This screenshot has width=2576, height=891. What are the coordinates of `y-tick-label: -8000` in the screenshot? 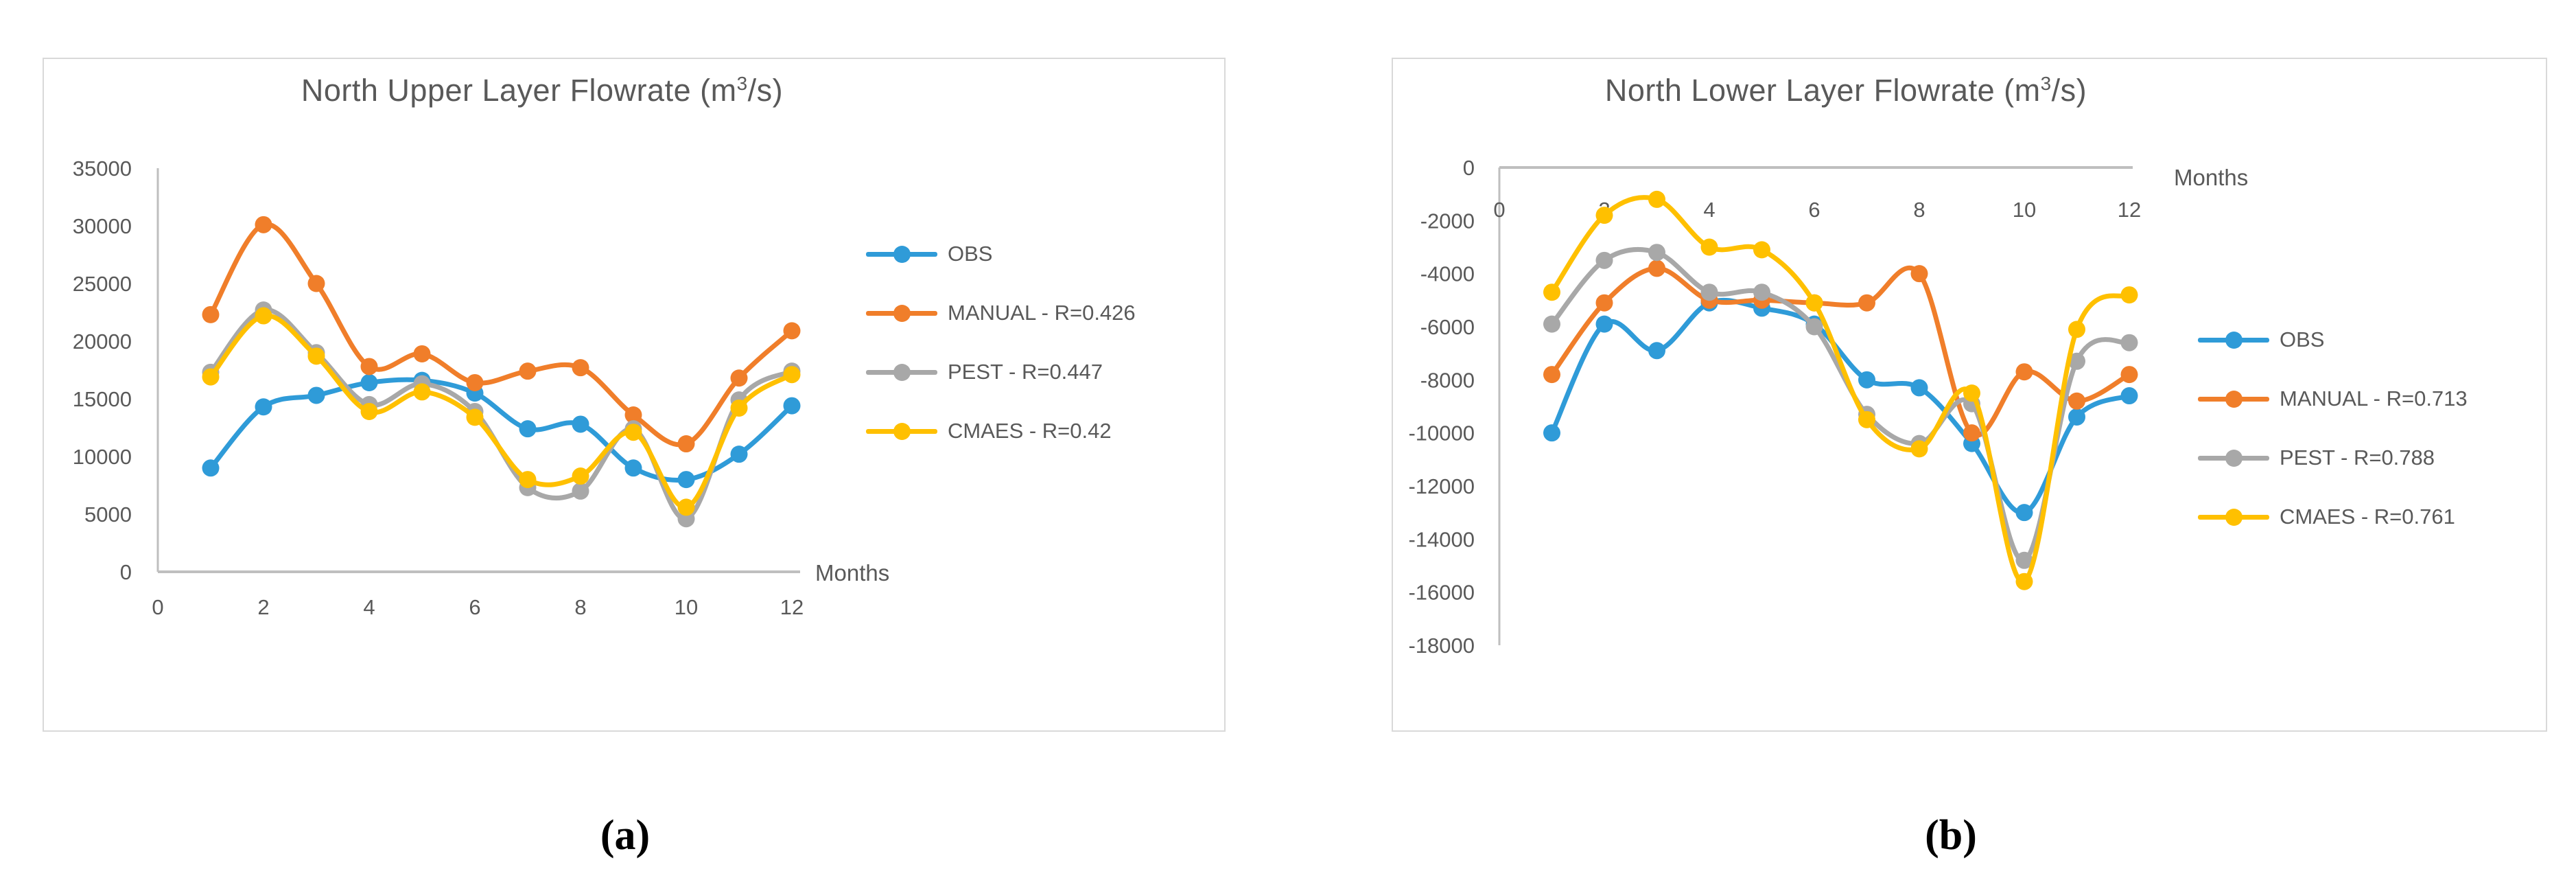 It's located at (1447, 380).